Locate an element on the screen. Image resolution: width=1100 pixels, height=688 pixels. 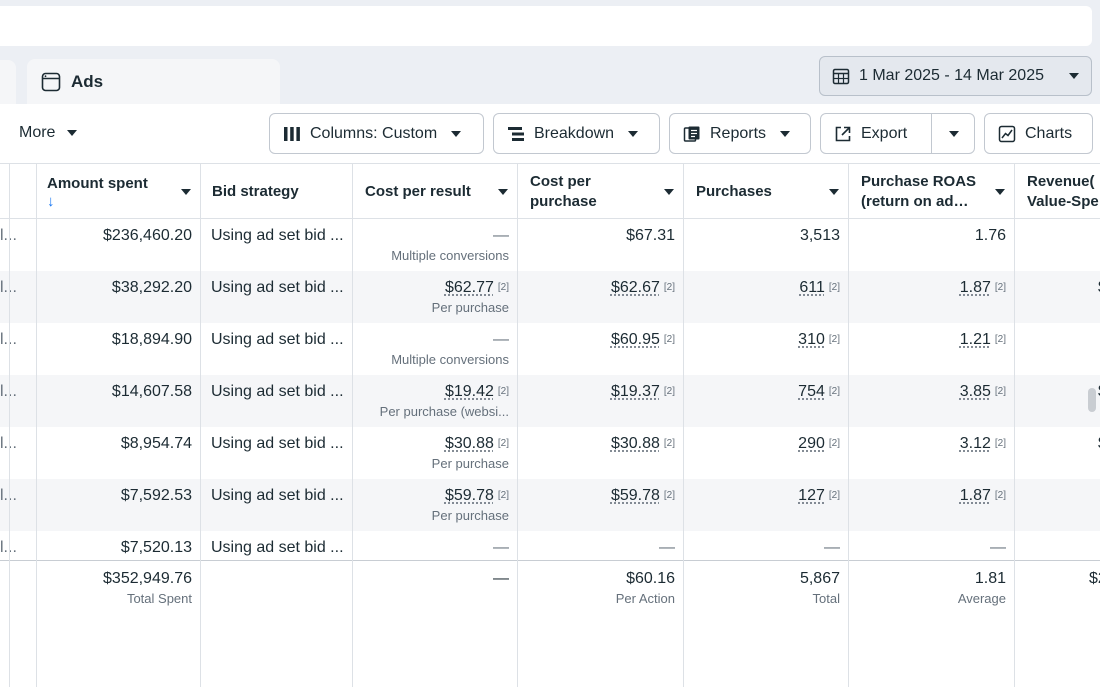
cost-per-purchase-cell-text: $62.67 is located at coordinates (635, 287).